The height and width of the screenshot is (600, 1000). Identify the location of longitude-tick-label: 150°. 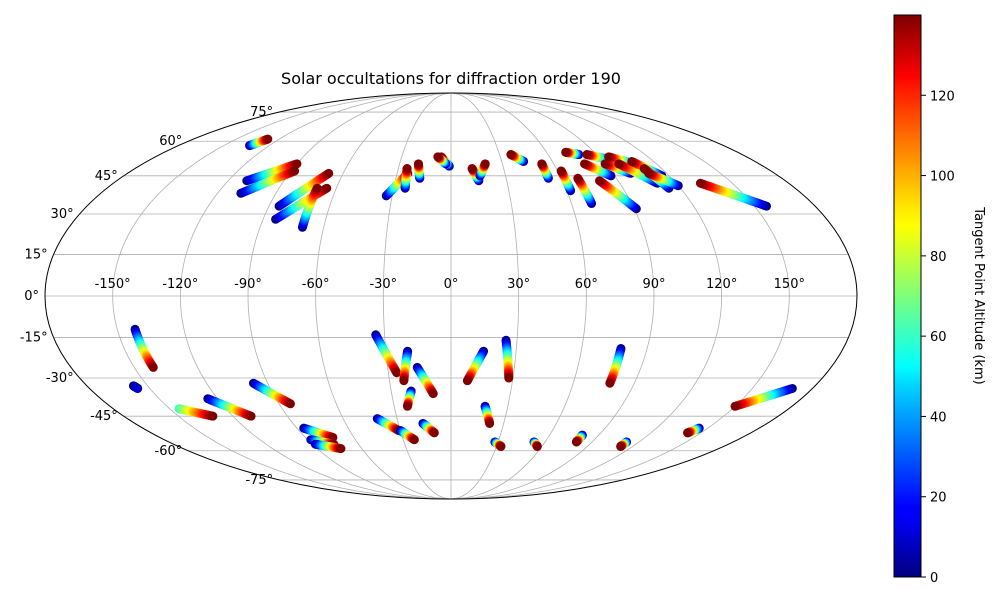
(789, 284).